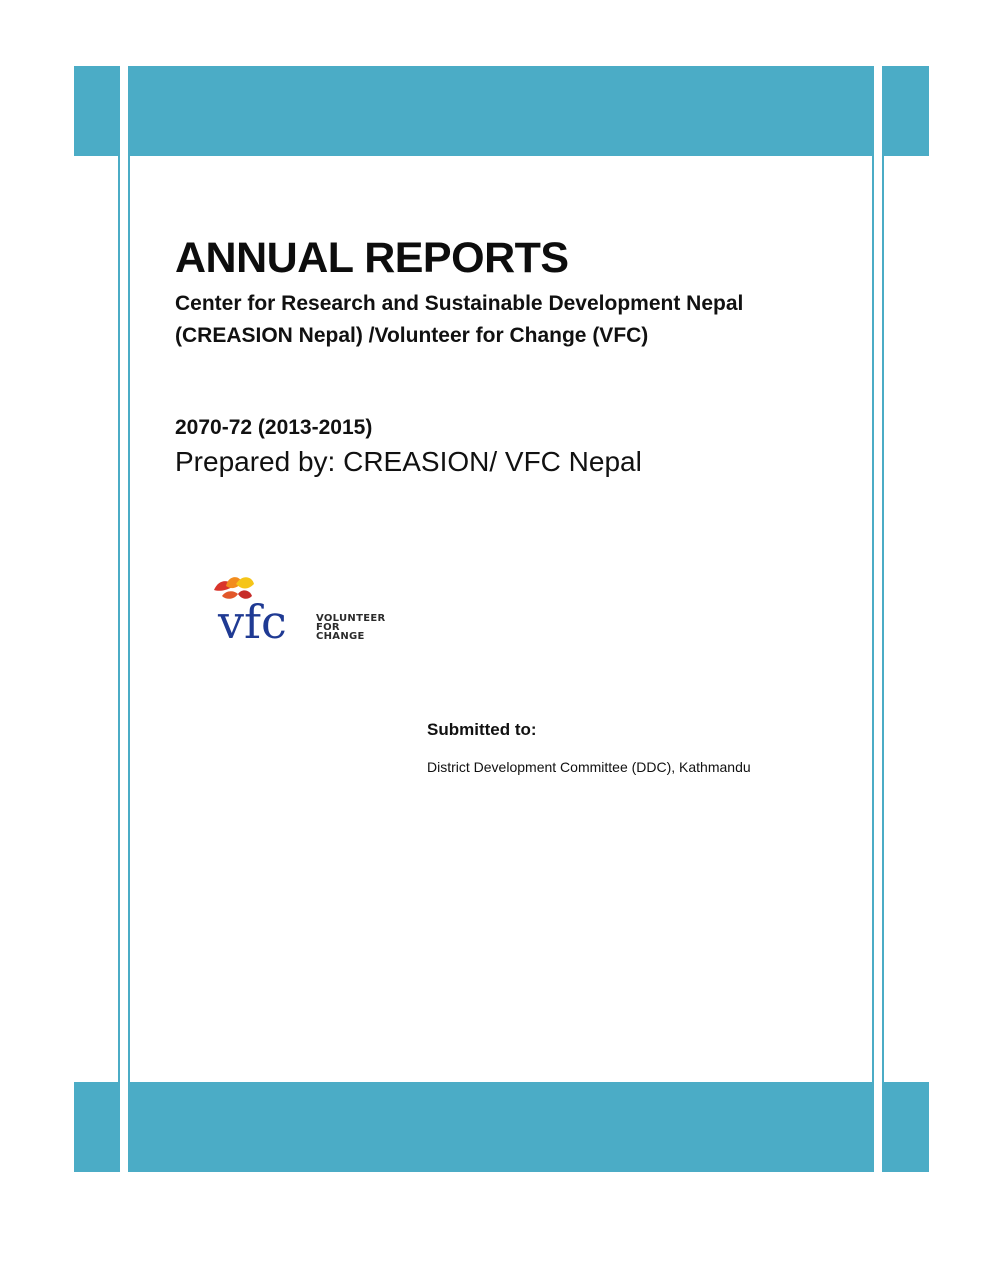 This screenshot has height=1276, width=1000. Describe the element at coordinates (883, 619) in the screenshot. I see `frame-line-right-outer` at that location.